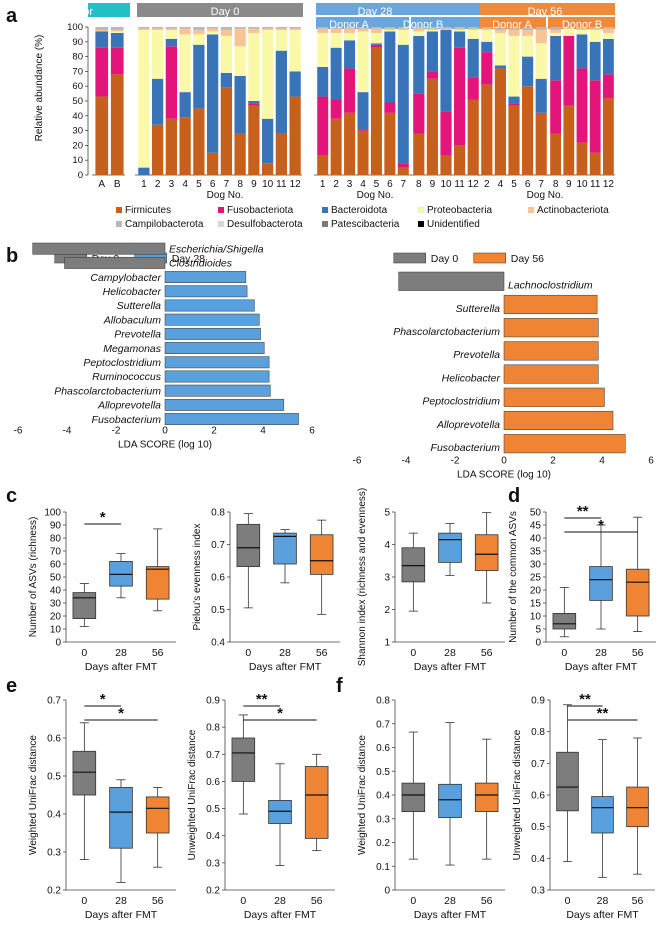  What do you see at coordinates (538, 701) in the screenshot?
I see `box-unweighted-f-ytick-label: 0.9` at bounding box center [538, 701].